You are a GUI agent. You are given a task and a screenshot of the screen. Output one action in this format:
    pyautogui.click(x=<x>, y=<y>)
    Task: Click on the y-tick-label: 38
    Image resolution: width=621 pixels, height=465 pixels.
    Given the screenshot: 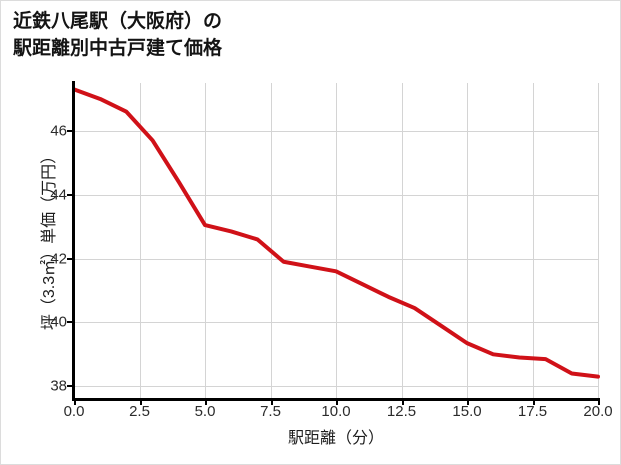 What is the action you would take?
    pyautogui.click(x=58, y=386)
    